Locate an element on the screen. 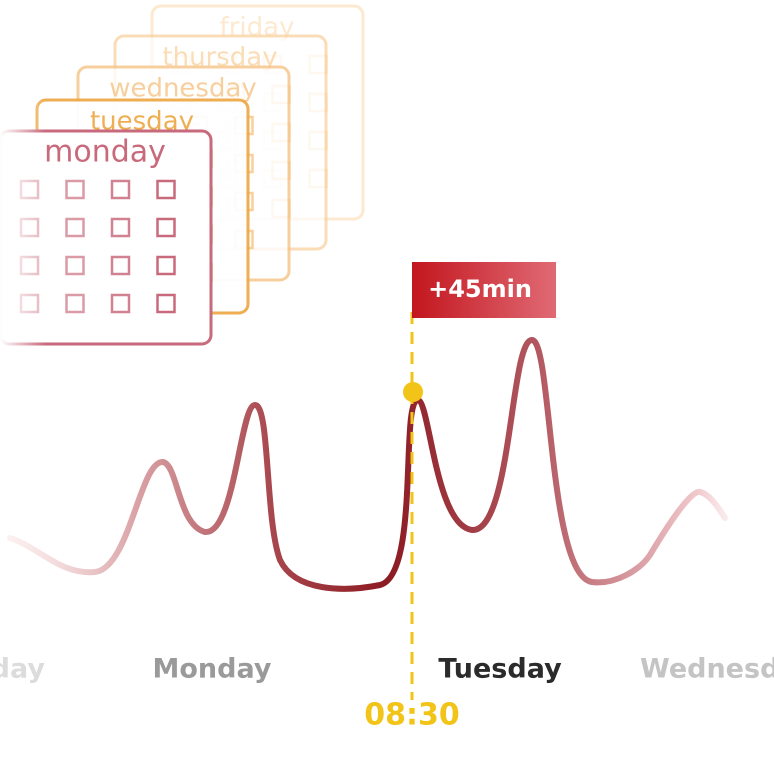 This screenshot has height=762, width=774. fade is located at coordinates (22, 225).